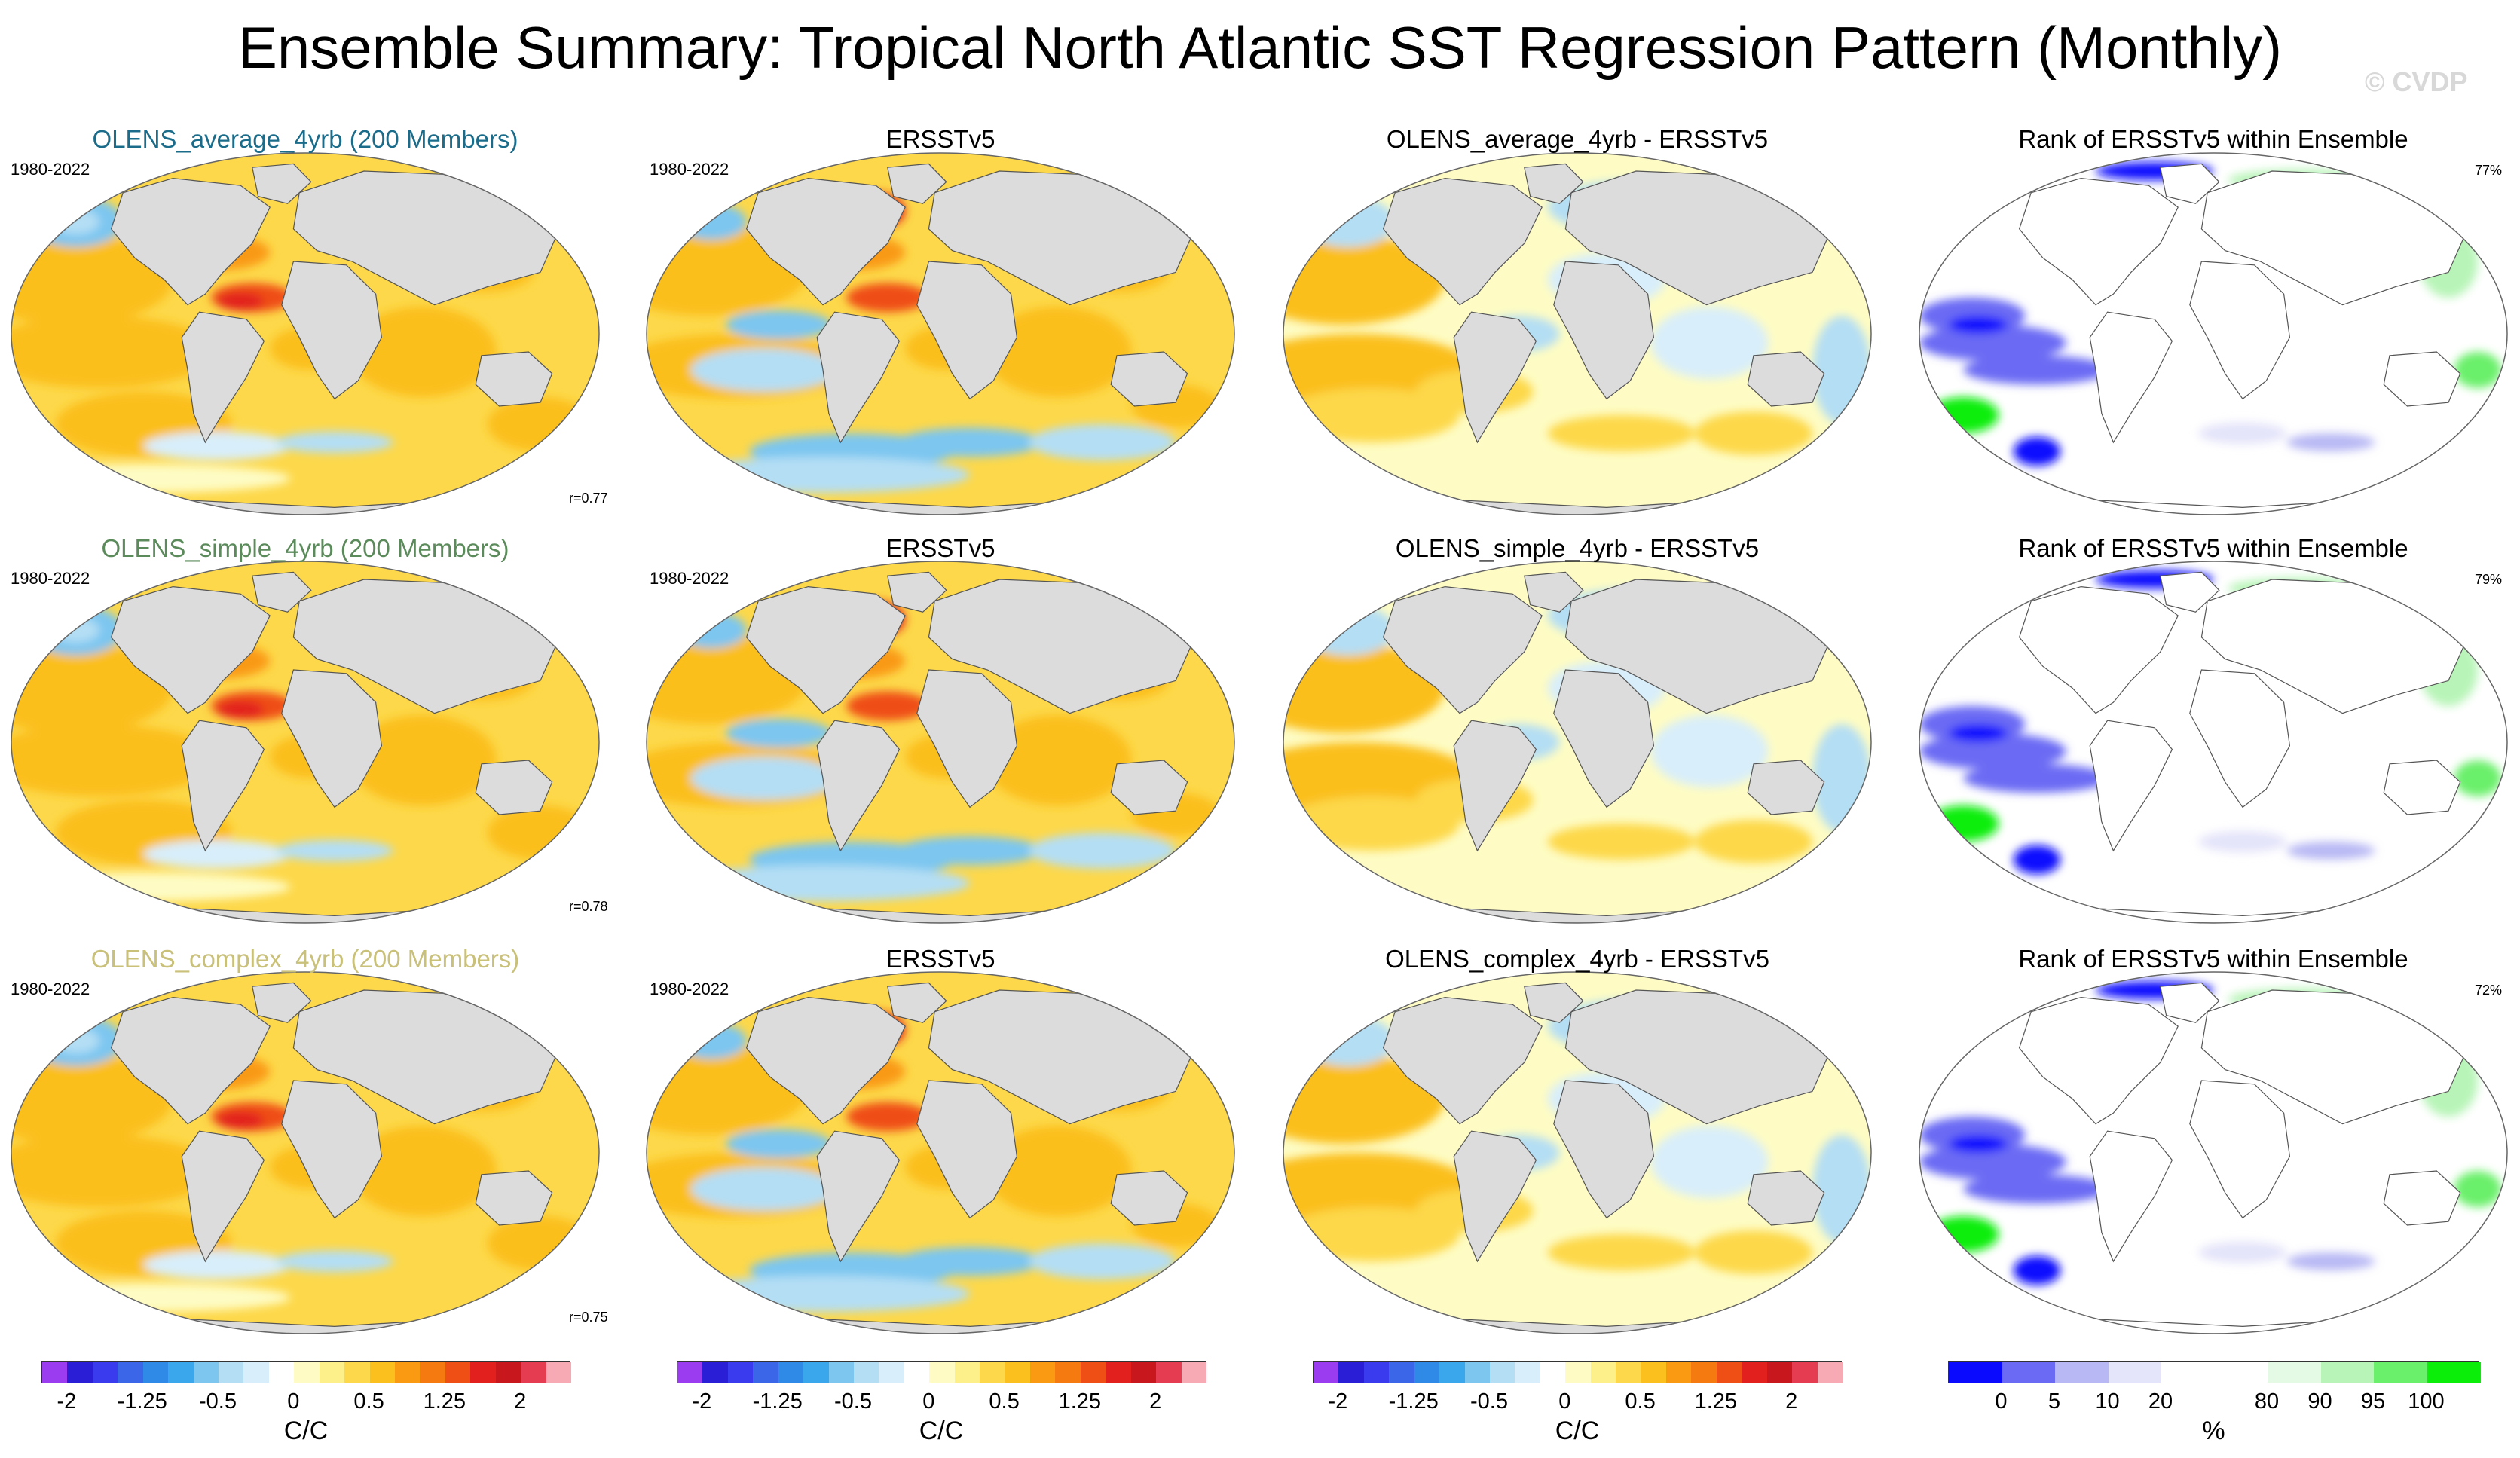 The width and height of the screenshot is (2520, 1458). What do you see at coordinates (305, 139) in the screenshot?
I see `ensemble-panel-title: OLENS_average_4yrb (200 Members)` at bounding box center [305, 139].